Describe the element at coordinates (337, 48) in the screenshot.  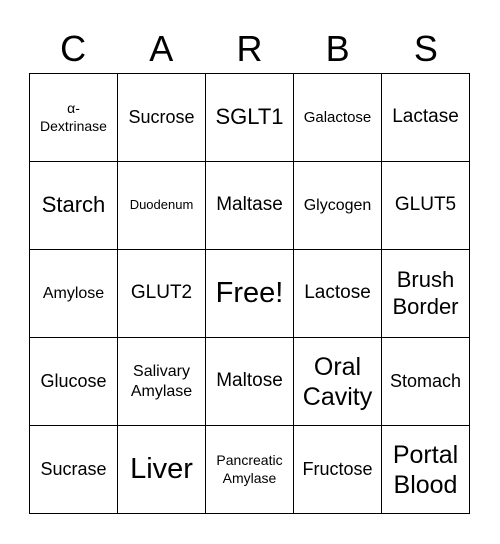
I see `header-letter-b: B` at that location.